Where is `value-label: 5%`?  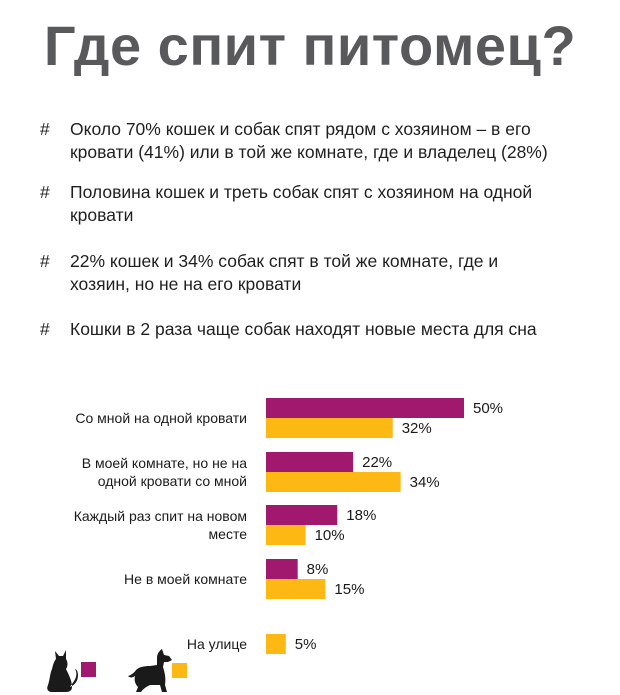 value-label: 5% is located at coordinates (306, 644).